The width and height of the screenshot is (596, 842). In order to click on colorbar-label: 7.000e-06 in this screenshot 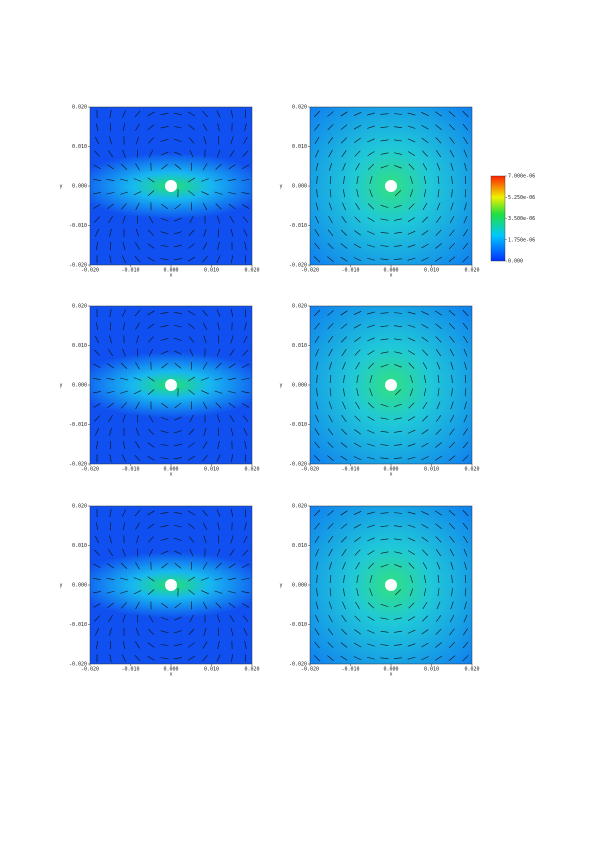, I will do `click(521, 177)`.